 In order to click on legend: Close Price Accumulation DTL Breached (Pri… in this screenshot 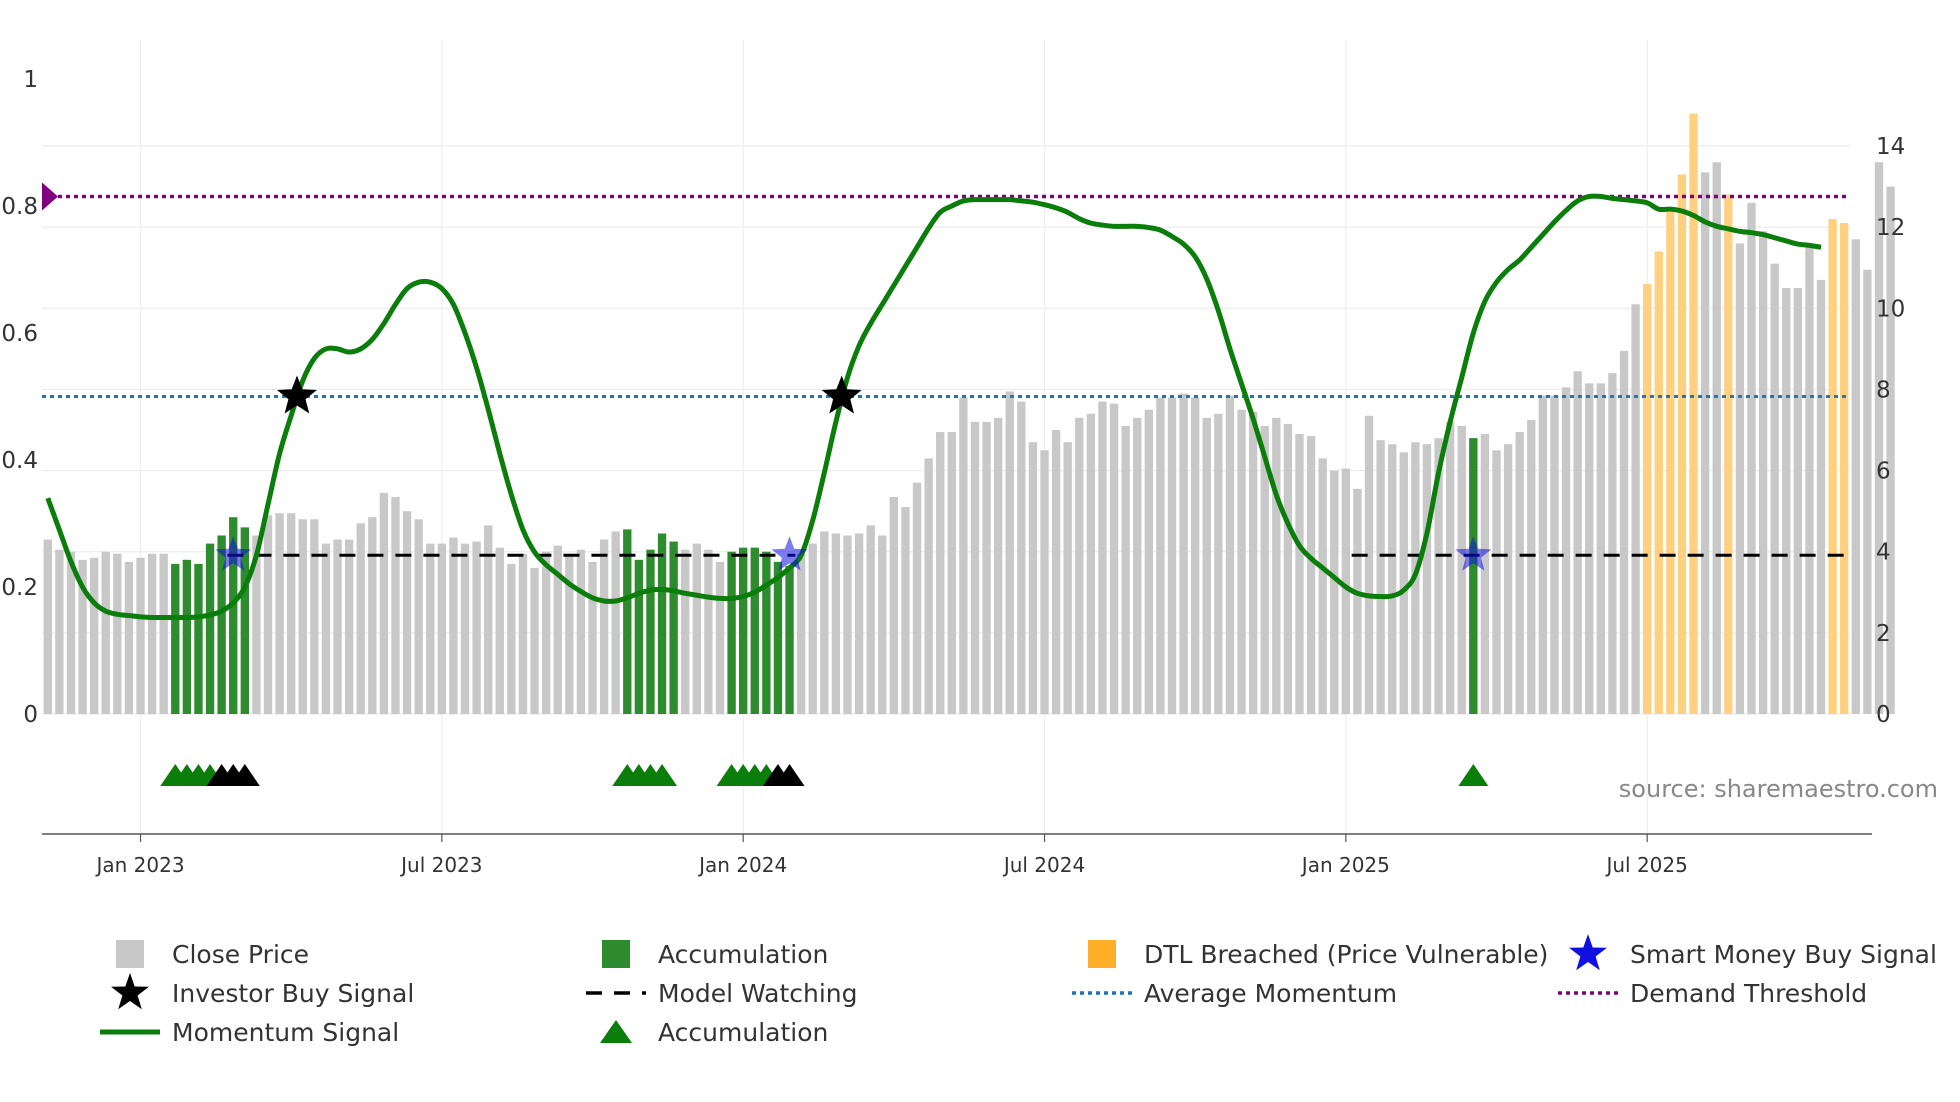, I will do `click(1018, 990)`.